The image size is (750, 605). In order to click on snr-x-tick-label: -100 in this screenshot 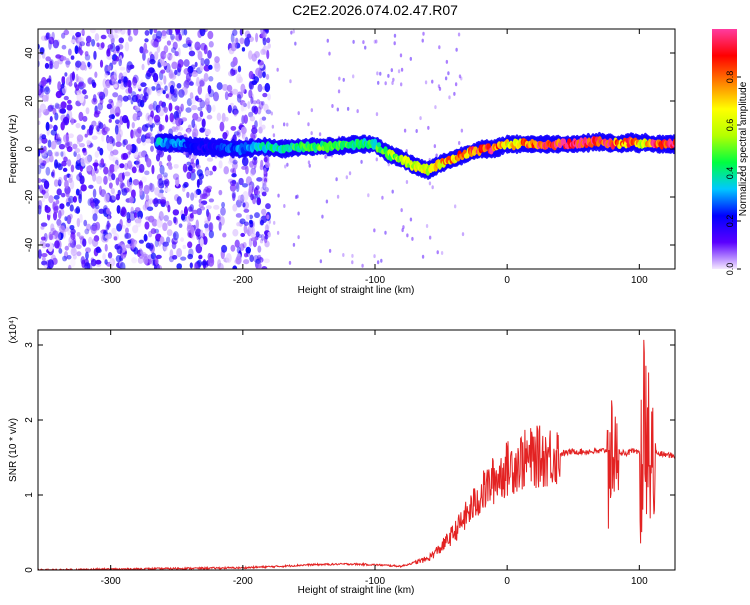, I will do `click(375, 581)`.